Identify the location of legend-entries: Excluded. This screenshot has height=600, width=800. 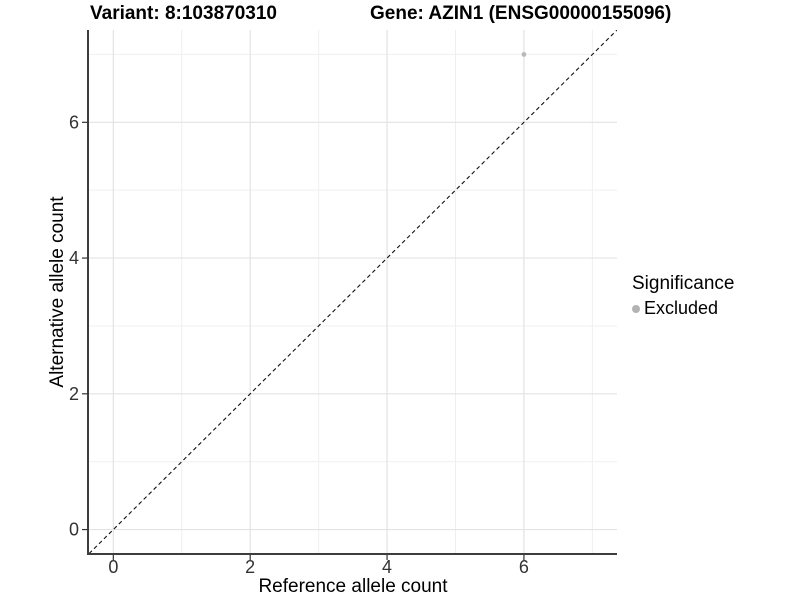
(683, 308).